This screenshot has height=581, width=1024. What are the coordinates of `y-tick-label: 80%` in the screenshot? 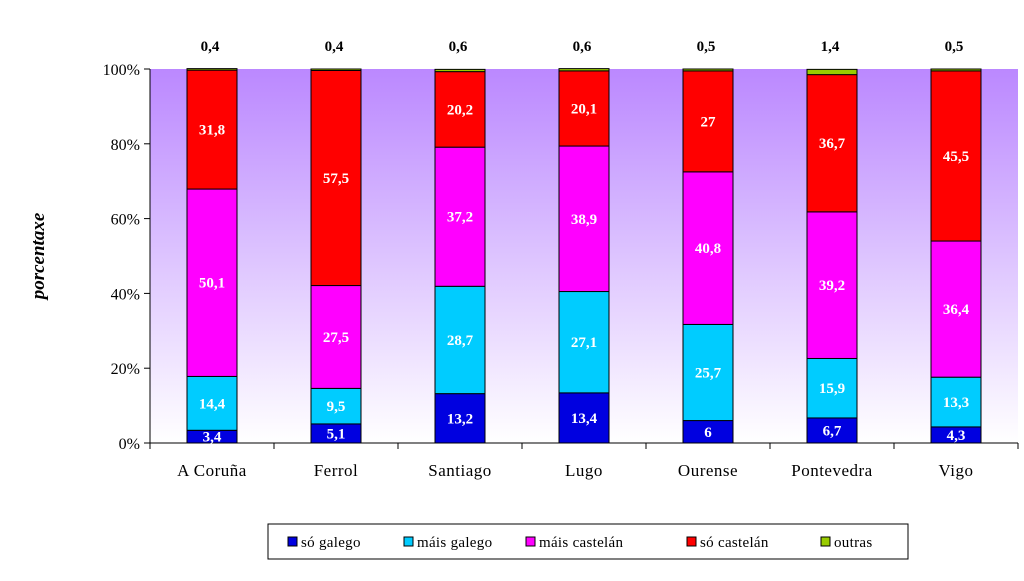 It's located at (125, 145).